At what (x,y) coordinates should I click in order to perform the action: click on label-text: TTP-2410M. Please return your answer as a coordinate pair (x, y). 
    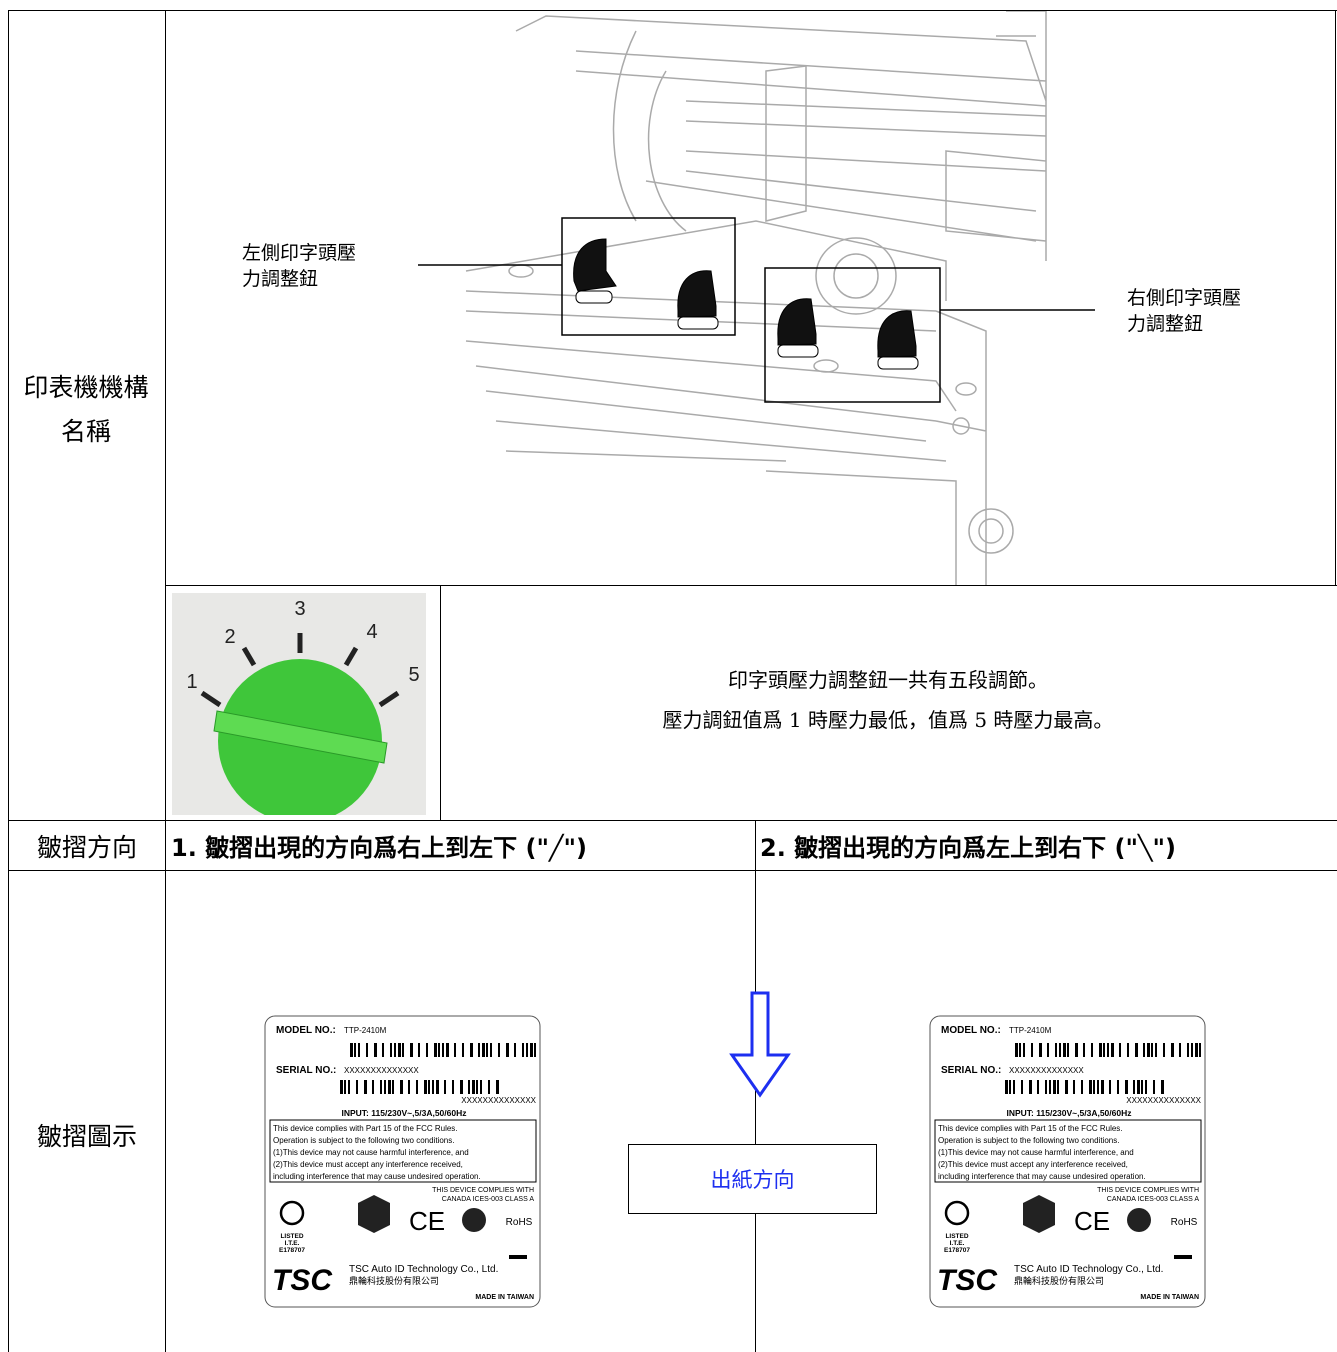
    Looking at the image, I should click on (1030, 1030).